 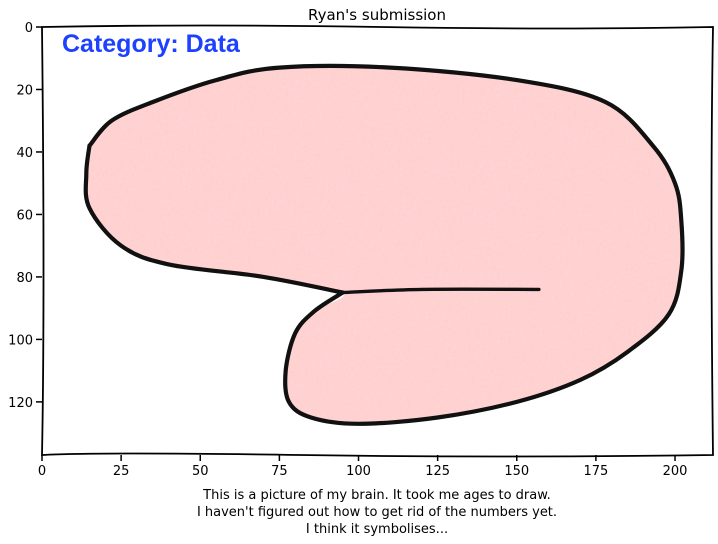 What do you see at coordinates (42, 471) in the screenshot?
I see `x-tick-label: 0` at bounding box center [42, 471].